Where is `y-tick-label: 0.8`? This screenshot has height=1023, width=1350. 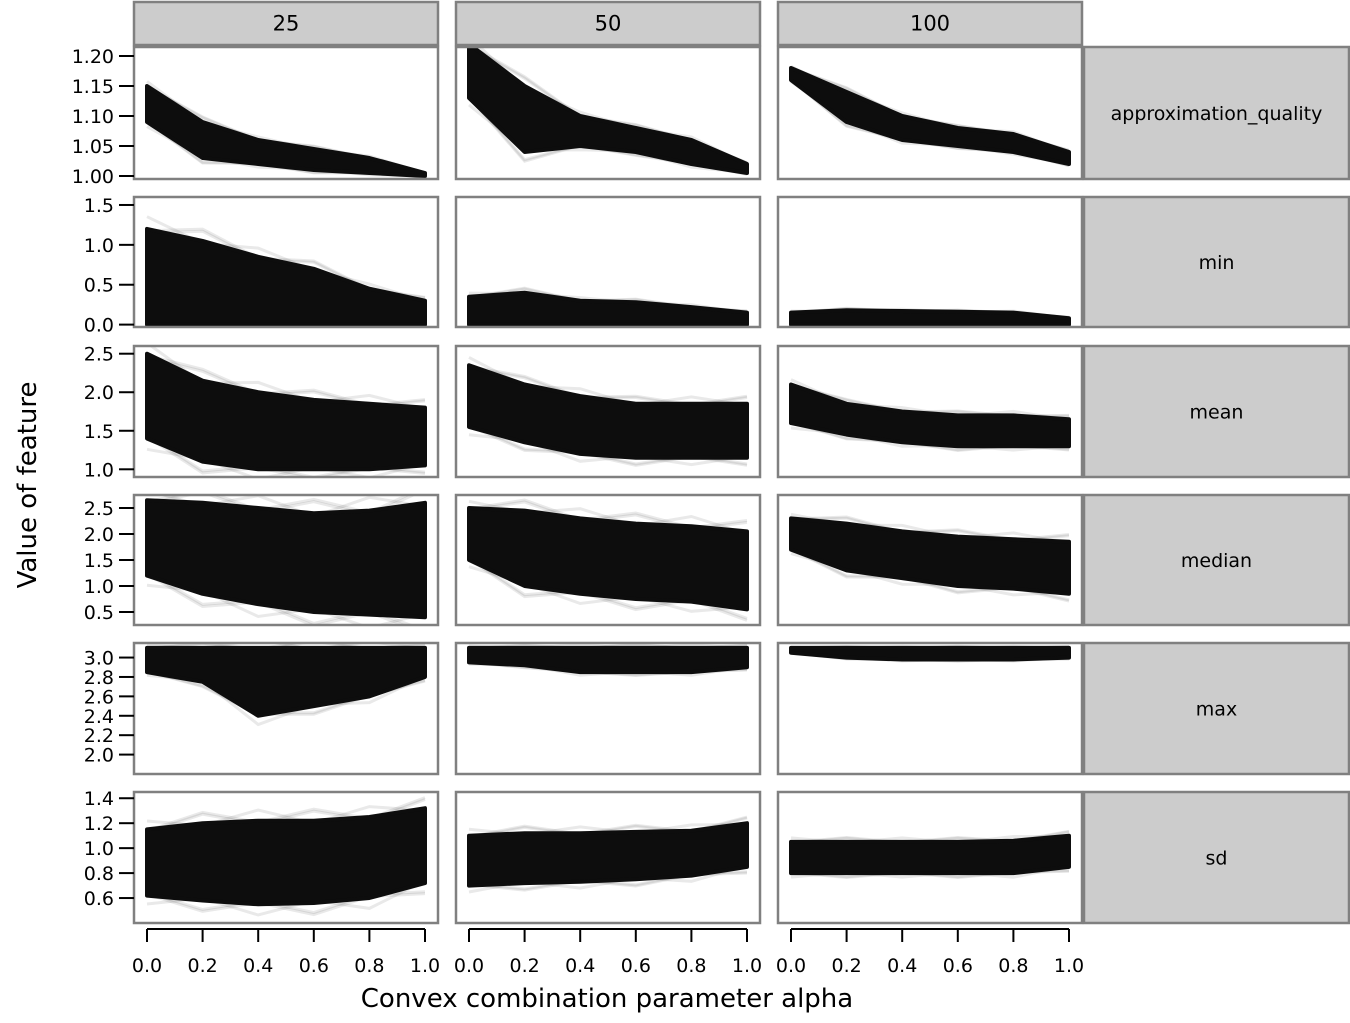
y-tick-label: 0.8 is located at coordinates (99, 874).